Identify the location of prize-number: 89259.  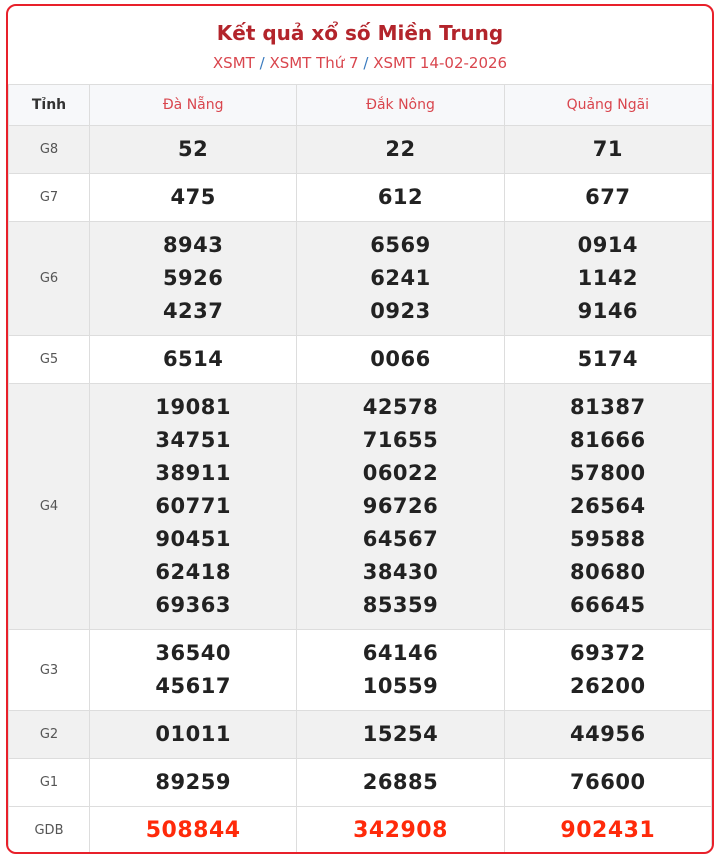
(193, 782).